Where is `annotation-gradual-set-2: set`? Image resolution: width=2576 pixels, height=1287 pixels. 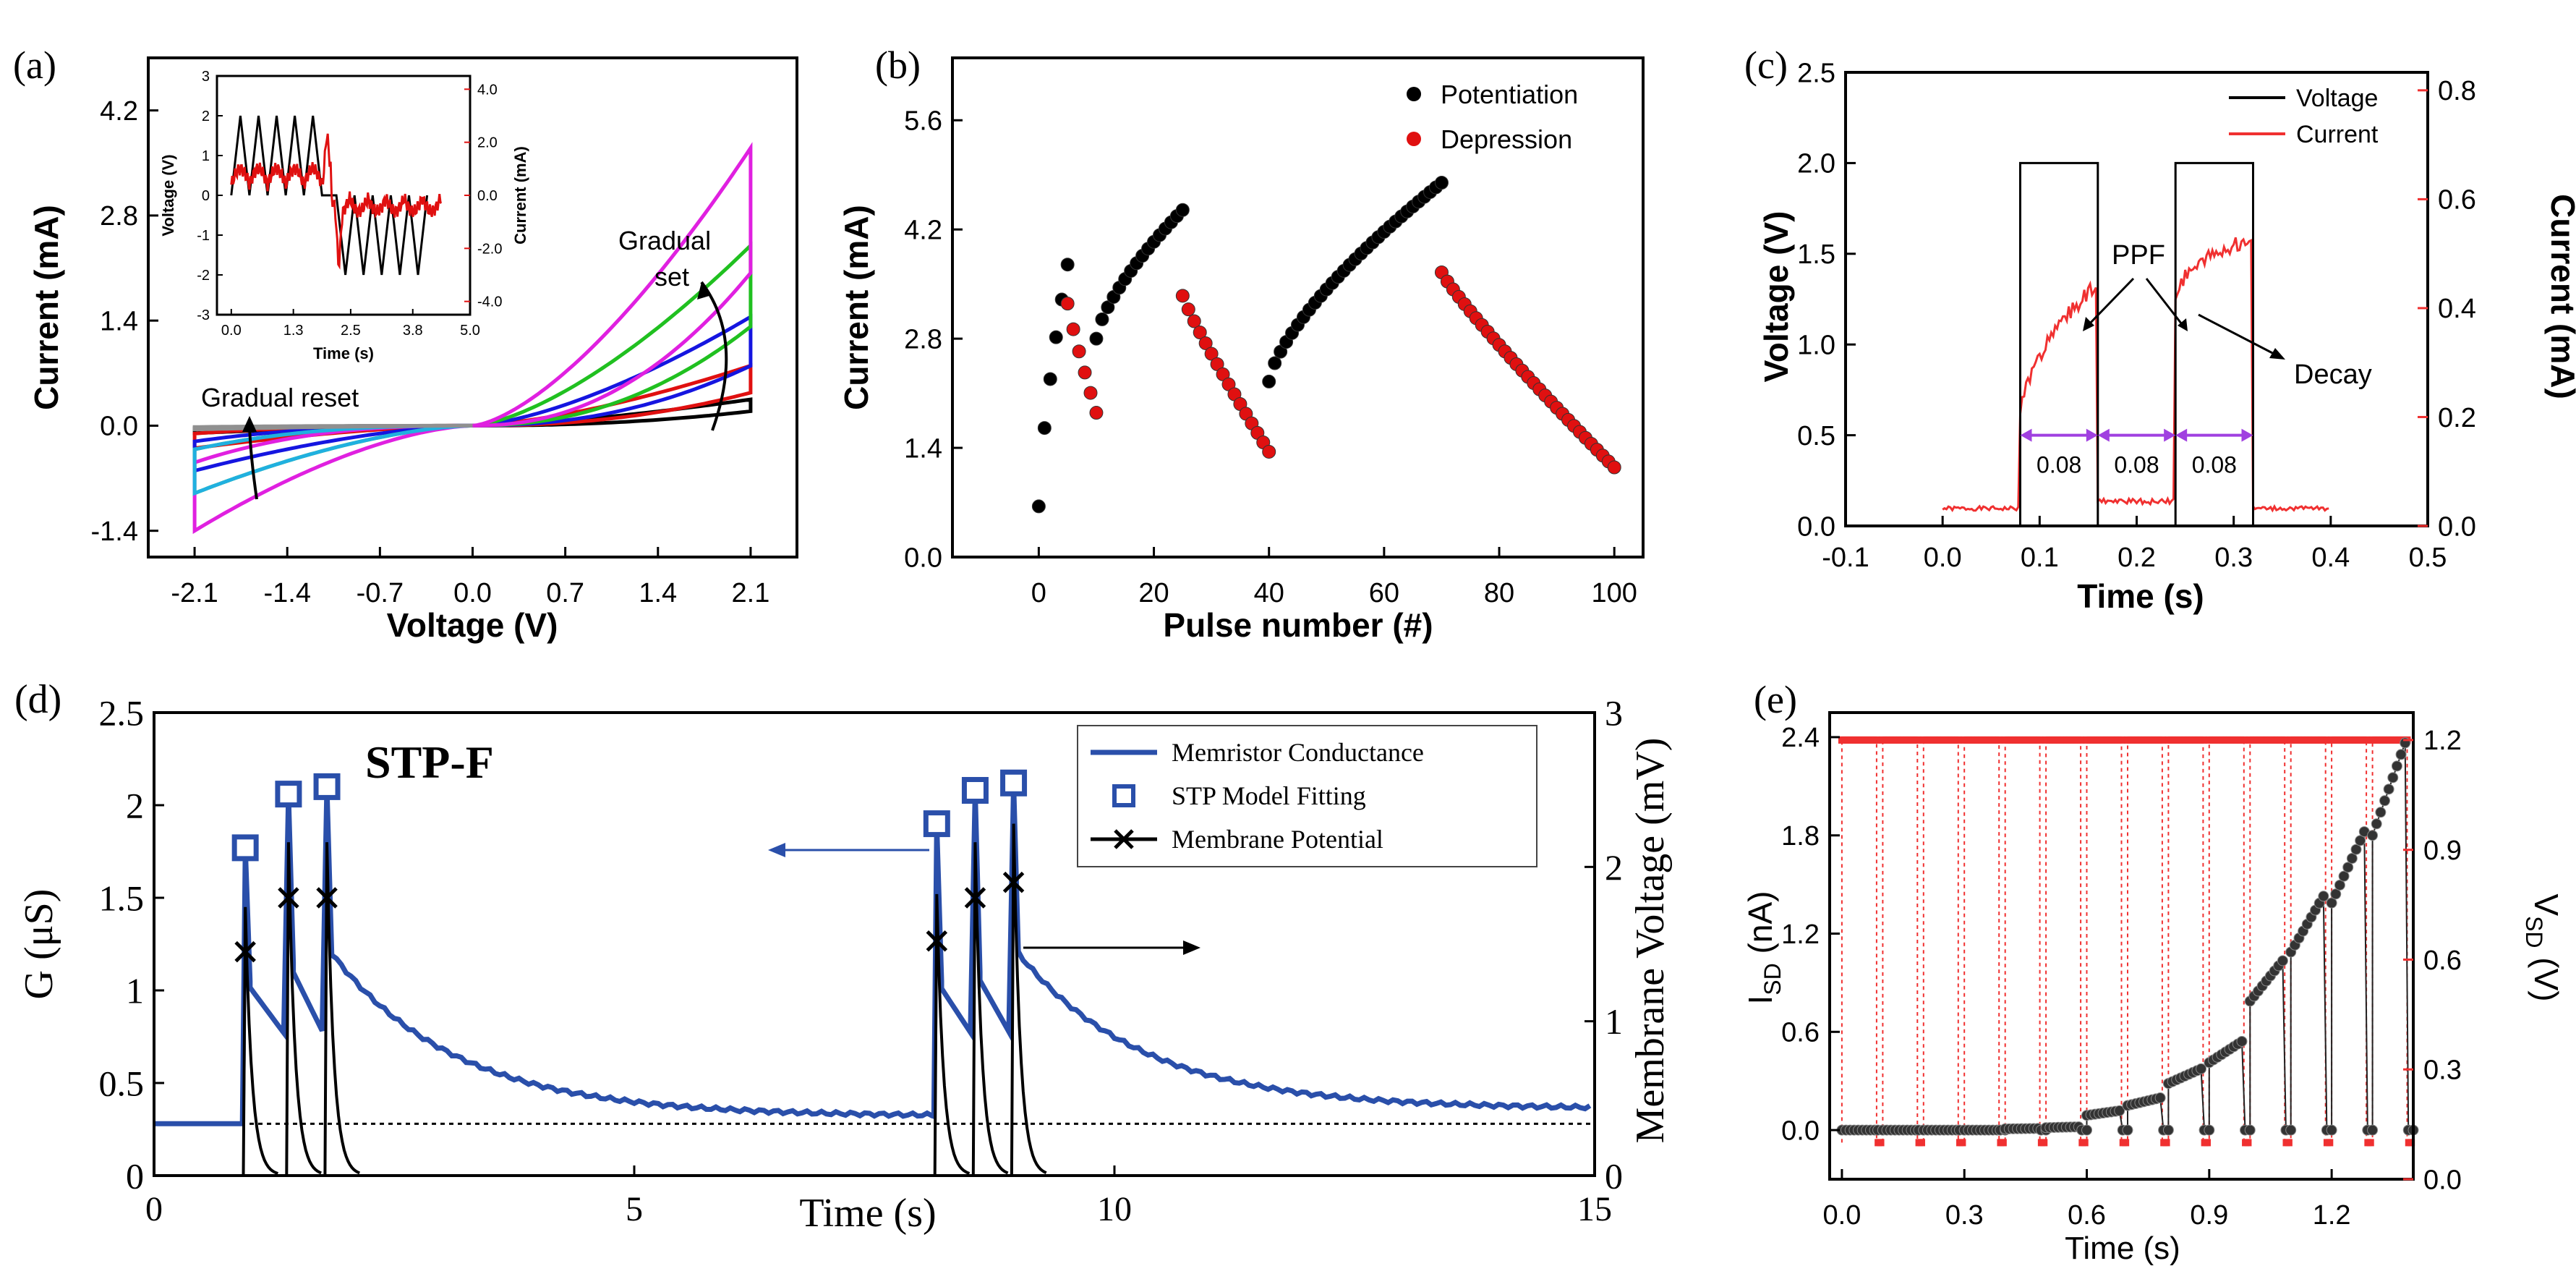
annotation-gradual-set-2: set is located at coordinates (671, 277).